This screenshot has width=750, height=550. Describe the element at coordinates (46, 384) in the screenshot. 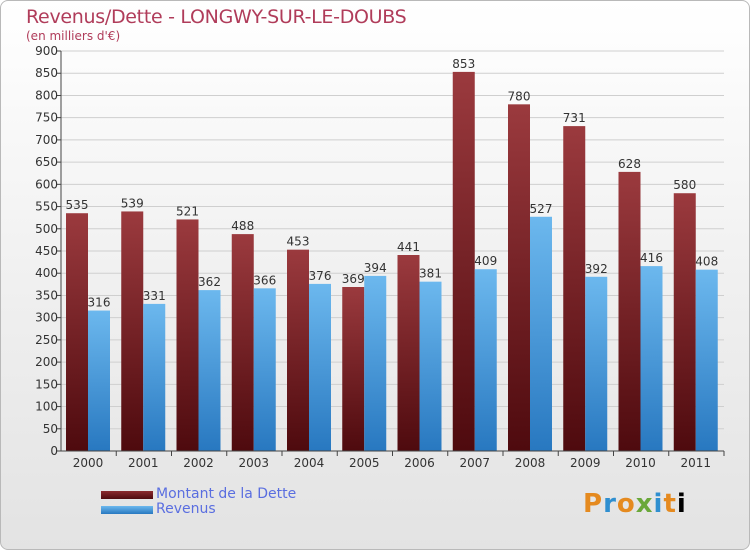

I see `y-tick-label: 150` at that location.